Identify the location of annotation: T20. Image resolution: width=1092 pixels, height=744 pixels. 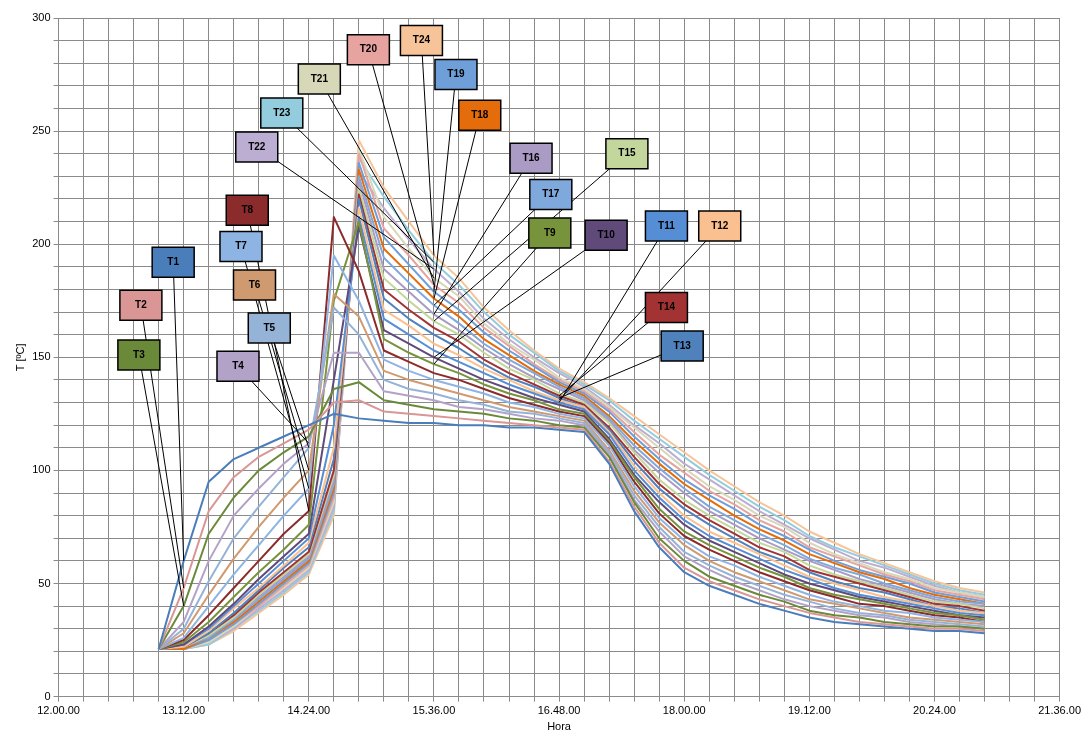
(368, 49).